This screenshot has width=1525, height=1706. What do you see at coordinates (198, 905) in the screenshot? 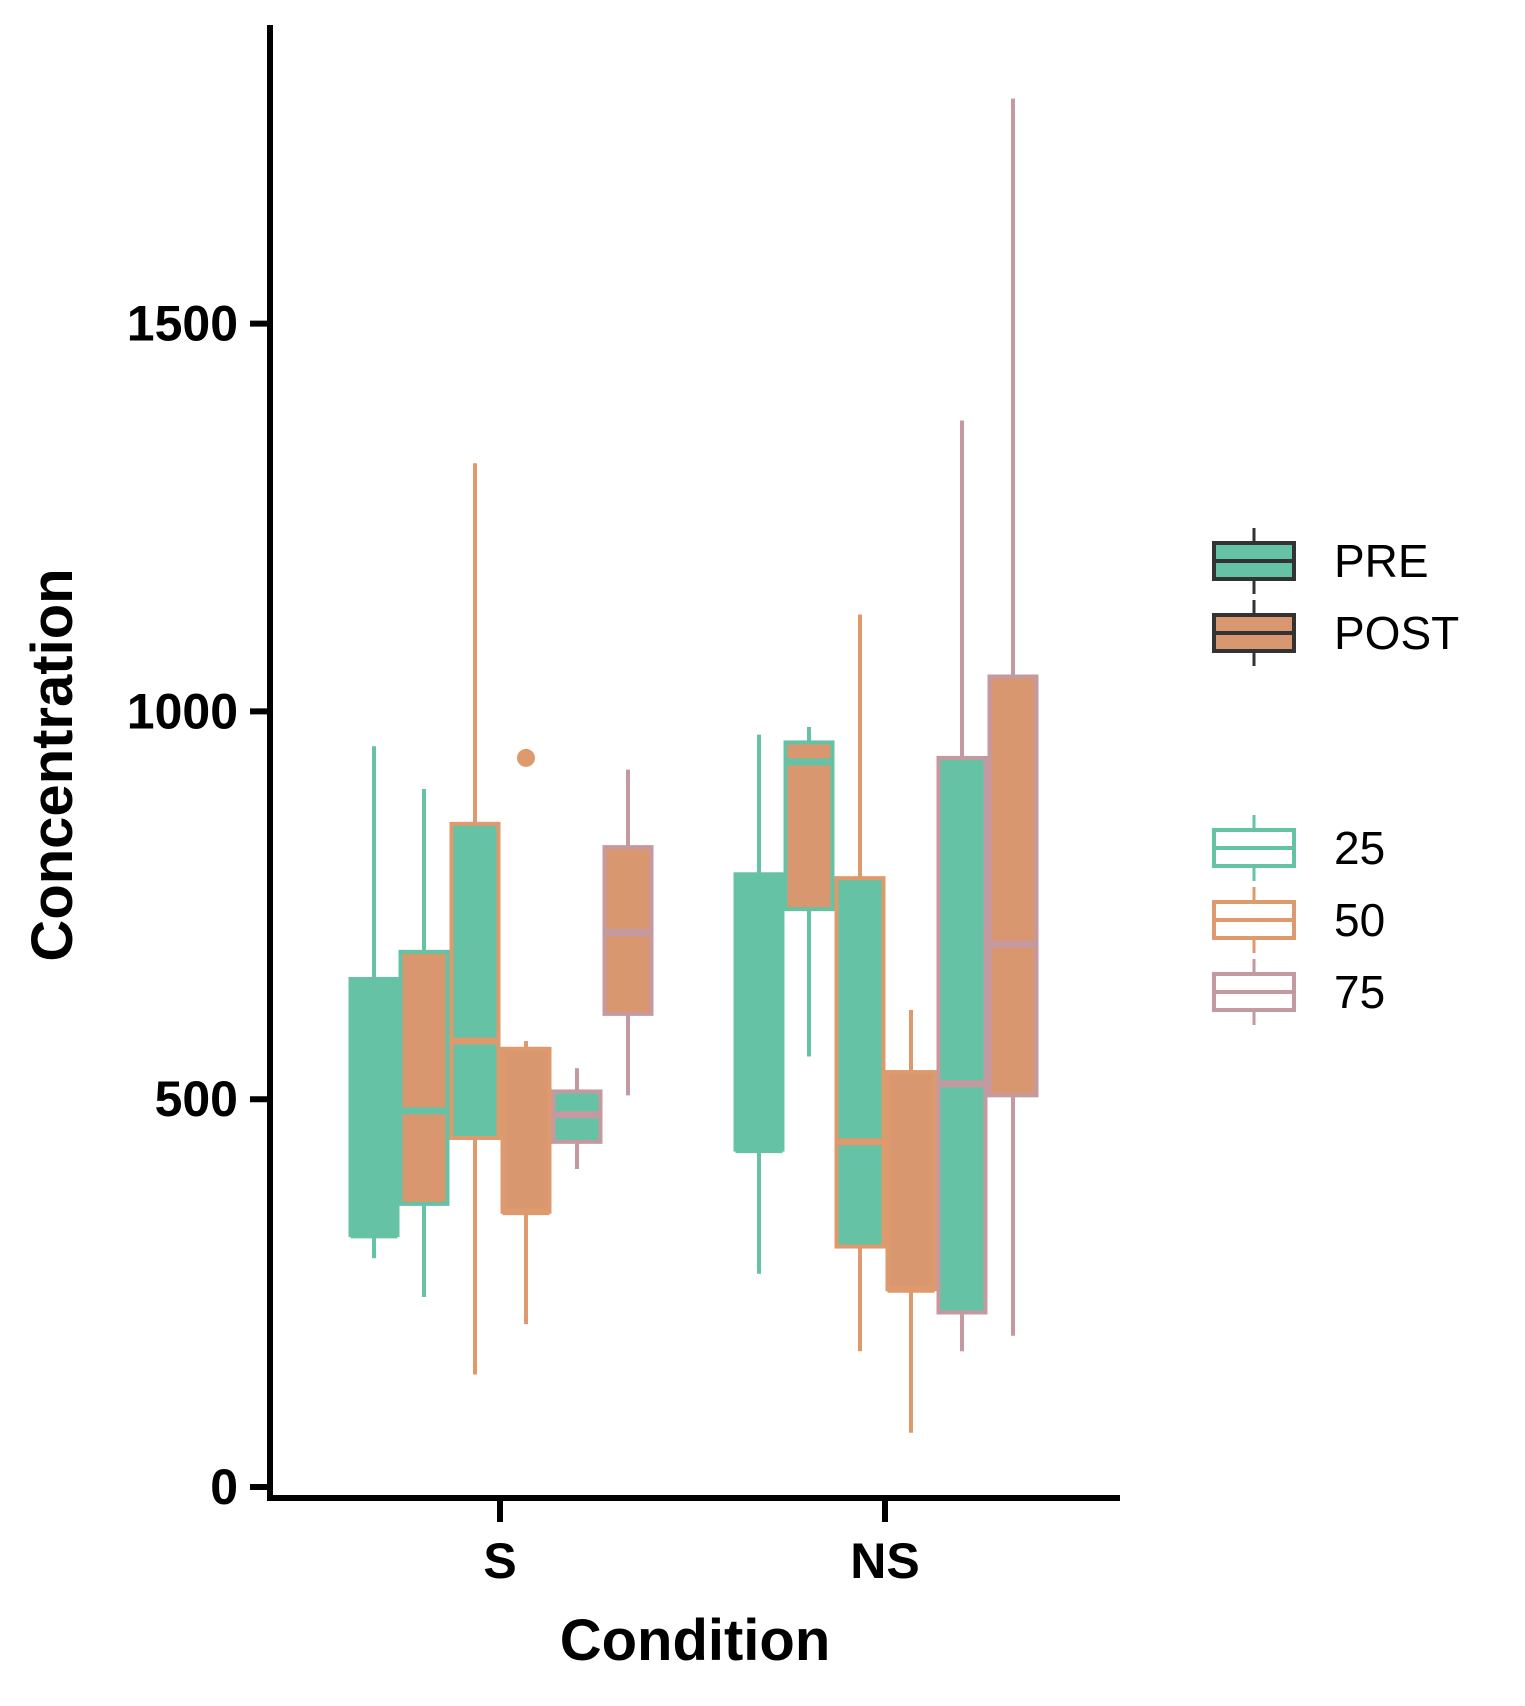
I see `y-axis-ticks: 0 500 1000 1500` at bounding box center [198, 905].